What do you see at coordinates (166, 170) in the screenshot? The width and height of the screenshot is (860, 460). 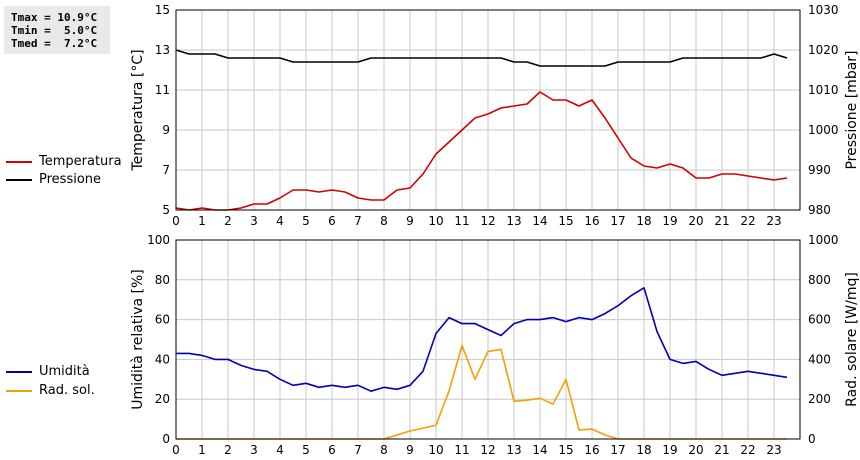 I see `y-tick-label-left: 7` at bounding box center [166, 170].